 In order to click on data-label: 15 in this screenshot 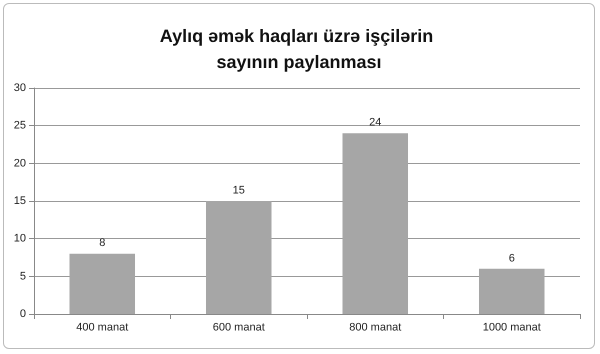, I will do `click(238, 190)`.